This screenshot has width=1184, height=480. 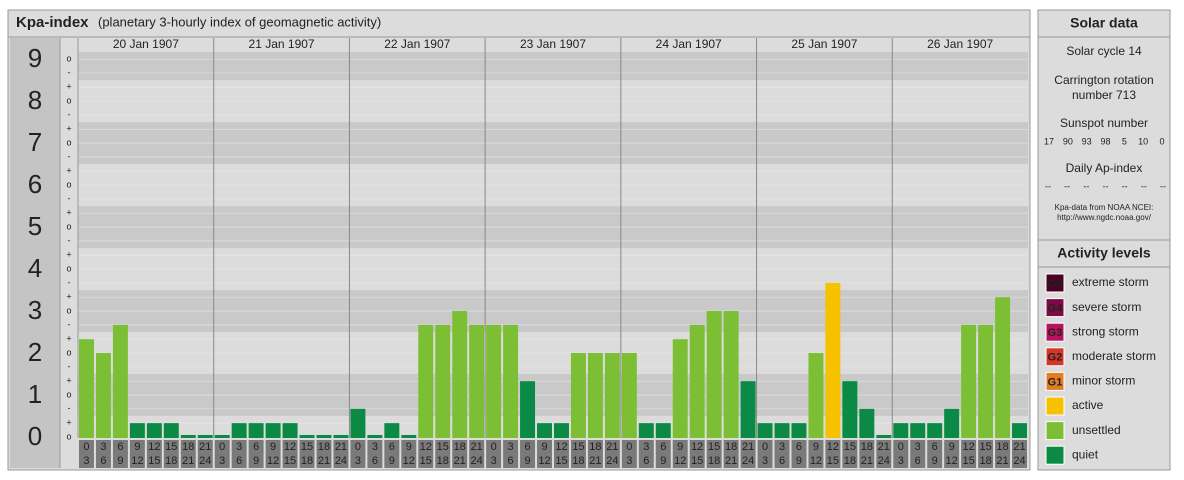 I want to click on title-bar, so click(x=519, y=24).